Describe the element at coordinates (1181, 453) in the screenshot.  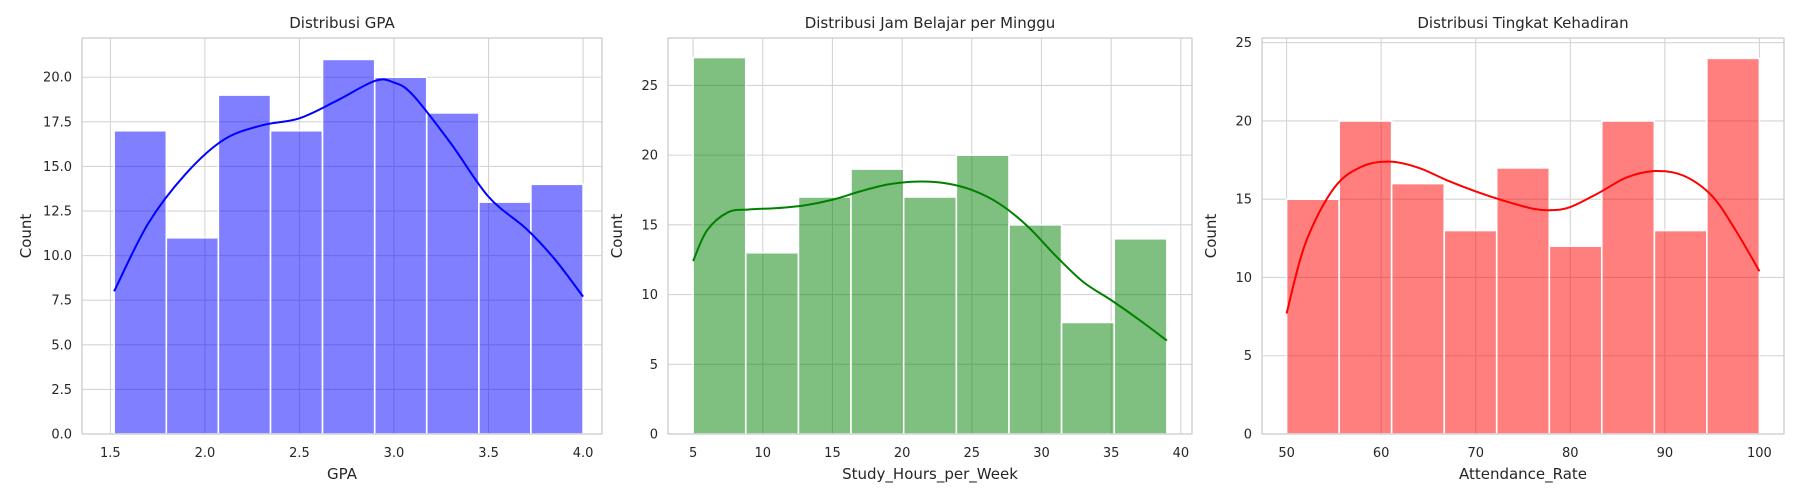
I see `x-tick-label: 40` at that location.